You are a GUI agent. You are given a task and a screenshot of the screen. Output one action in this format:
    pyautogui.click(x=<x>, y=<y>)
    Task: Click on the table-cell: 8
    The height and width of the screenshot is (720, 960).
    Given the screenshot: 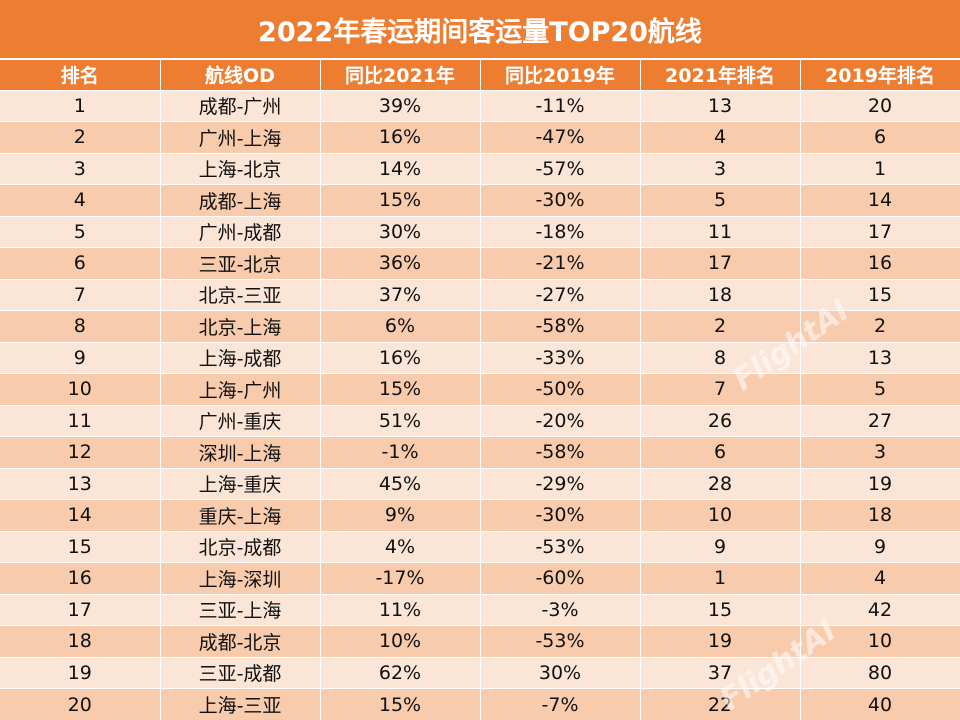 What is the action you would take?
    pyautogui.click(x=80, y=326)
    